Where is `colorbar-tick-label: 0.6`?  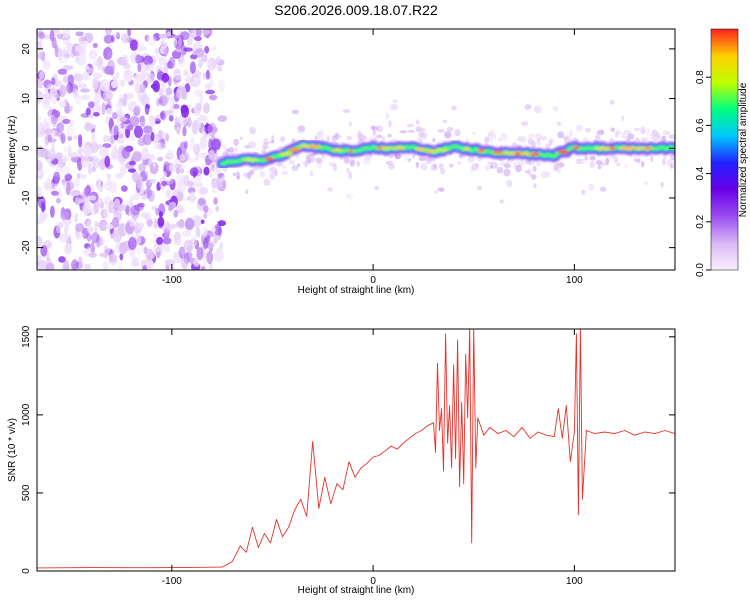 colorbar-tick-label: 0.6 is located at coordinates (700, 125).